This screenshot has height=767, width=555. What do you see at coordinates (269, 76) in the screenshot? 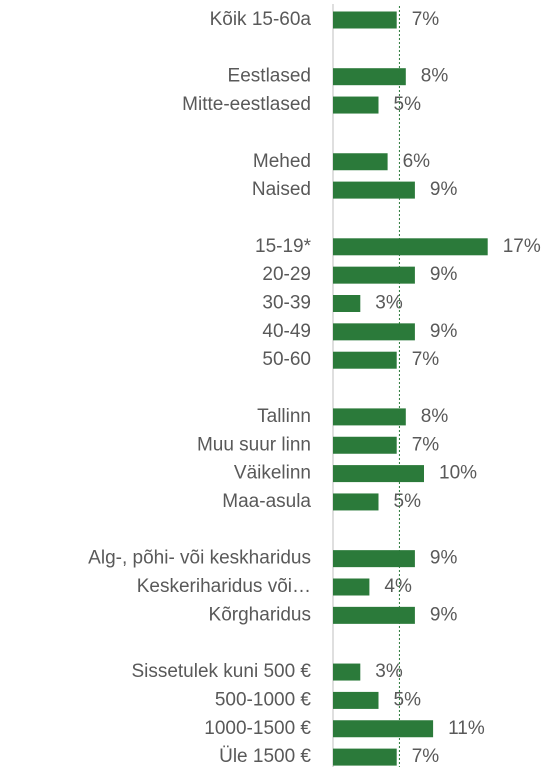
I see `category-label: Eestlased` at bounding box center [269, 76].